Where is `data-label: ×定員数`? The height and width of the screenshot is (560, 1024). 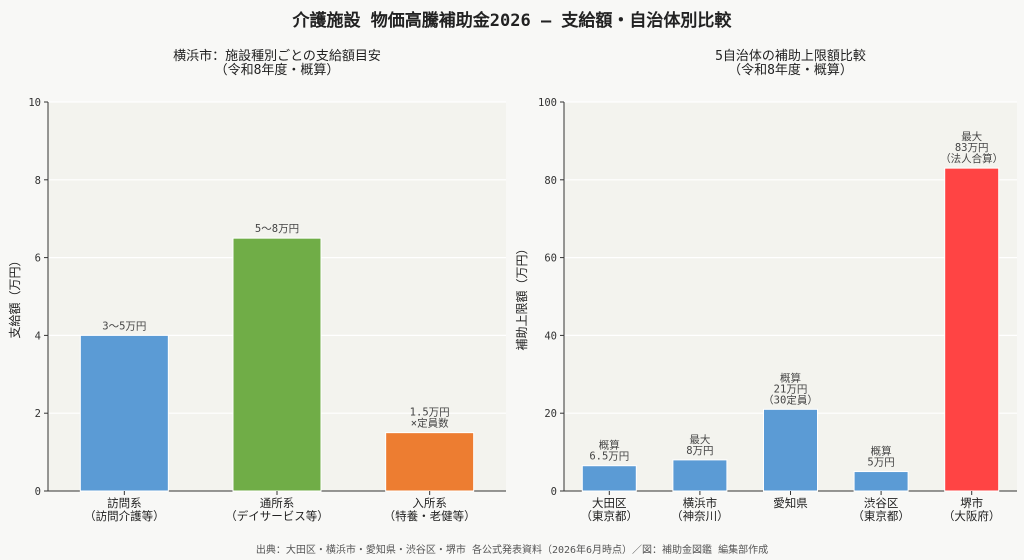
data-label: ×定員数 is located at coordinates (430, 423).